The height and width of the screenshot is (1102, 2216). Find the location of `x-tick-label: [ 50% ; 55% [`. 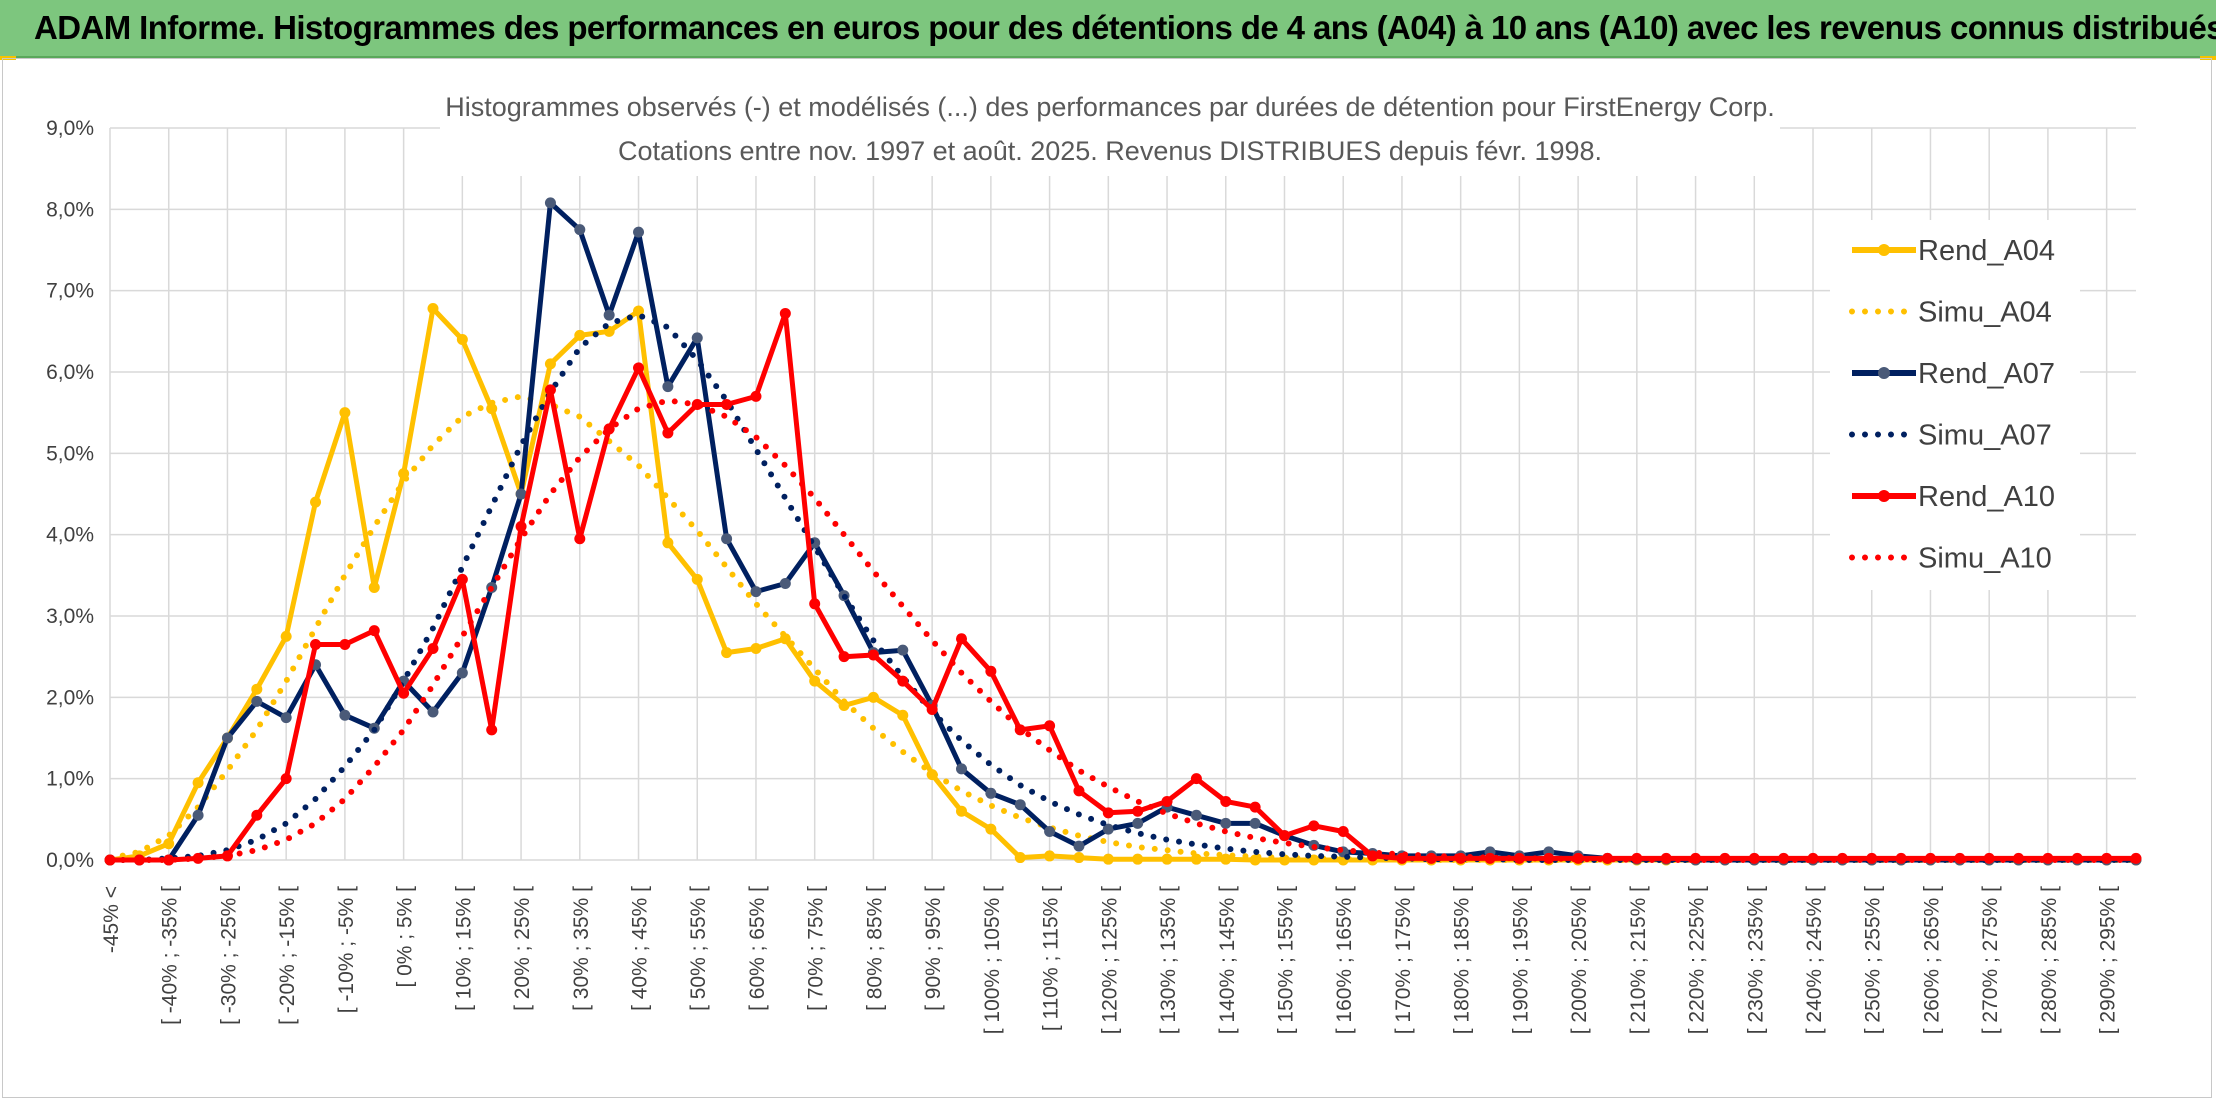

x-tick-label: [ 50% ; 55% [ is located at coordinates (698, 948).